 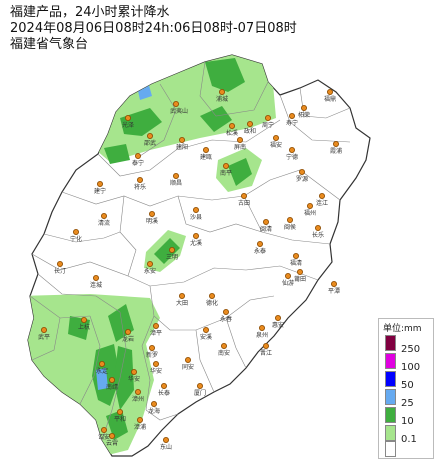 I want to click on station-label: 上杭, so click(x=84, y=327).